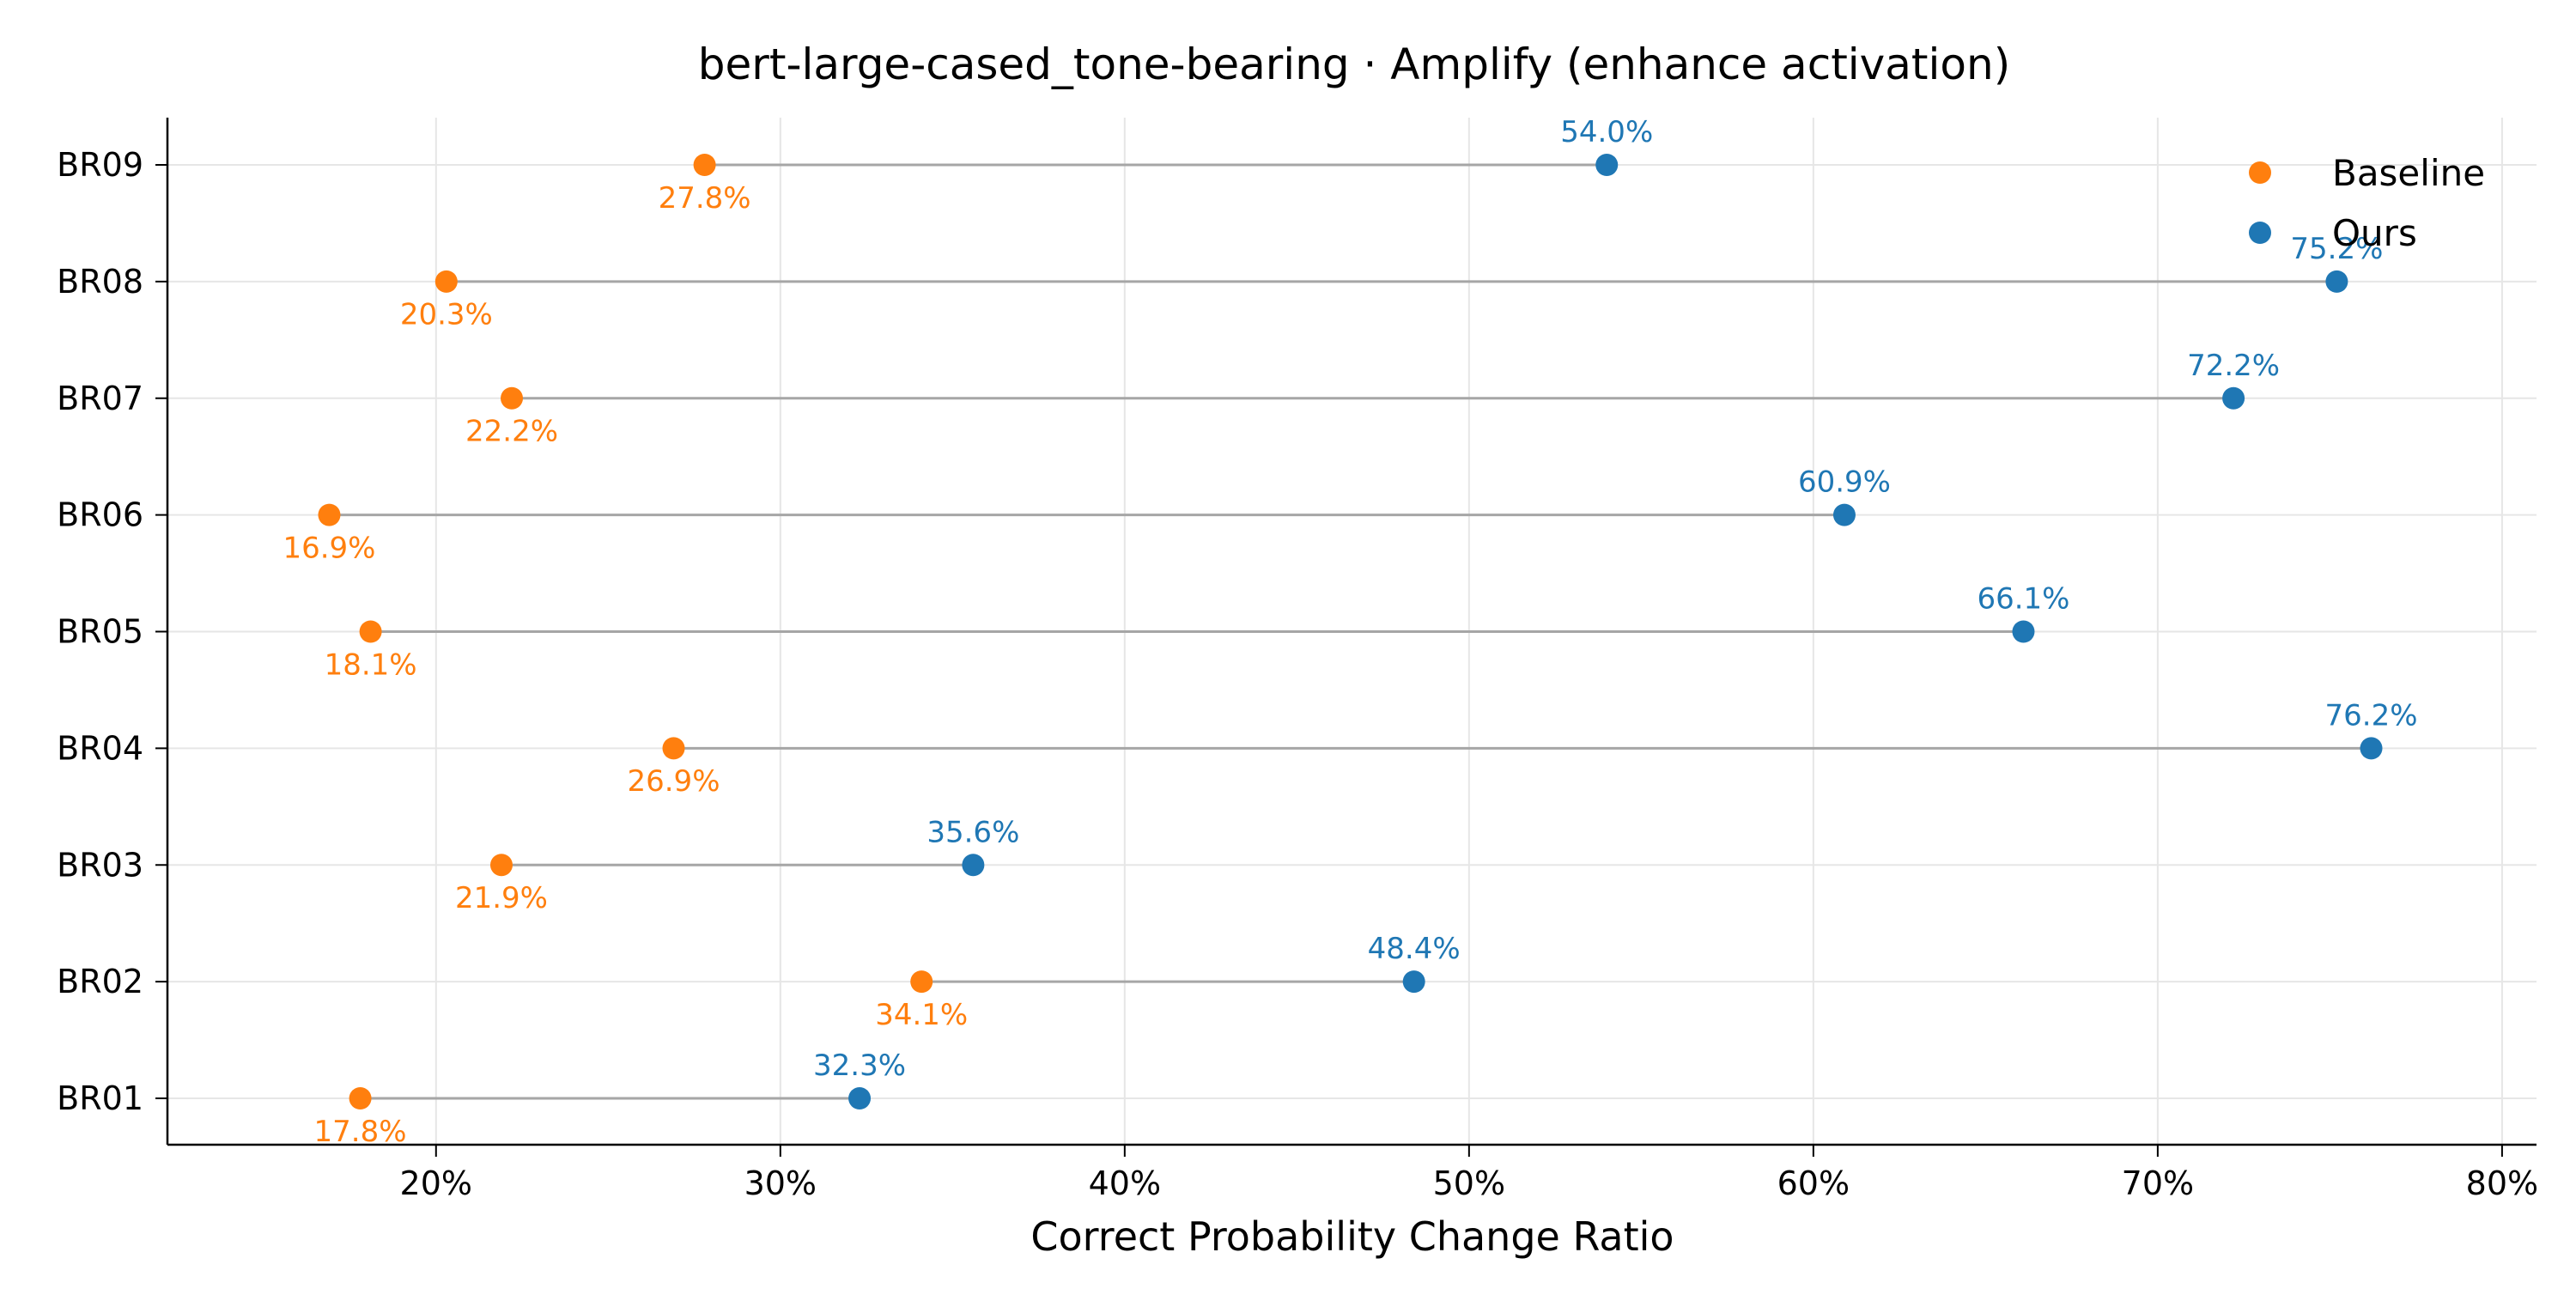  What do you see at coordinates (673, 781) in the screenshot?
I see `baseline-value-label: 26.9%` at bounding box center [673, 781].